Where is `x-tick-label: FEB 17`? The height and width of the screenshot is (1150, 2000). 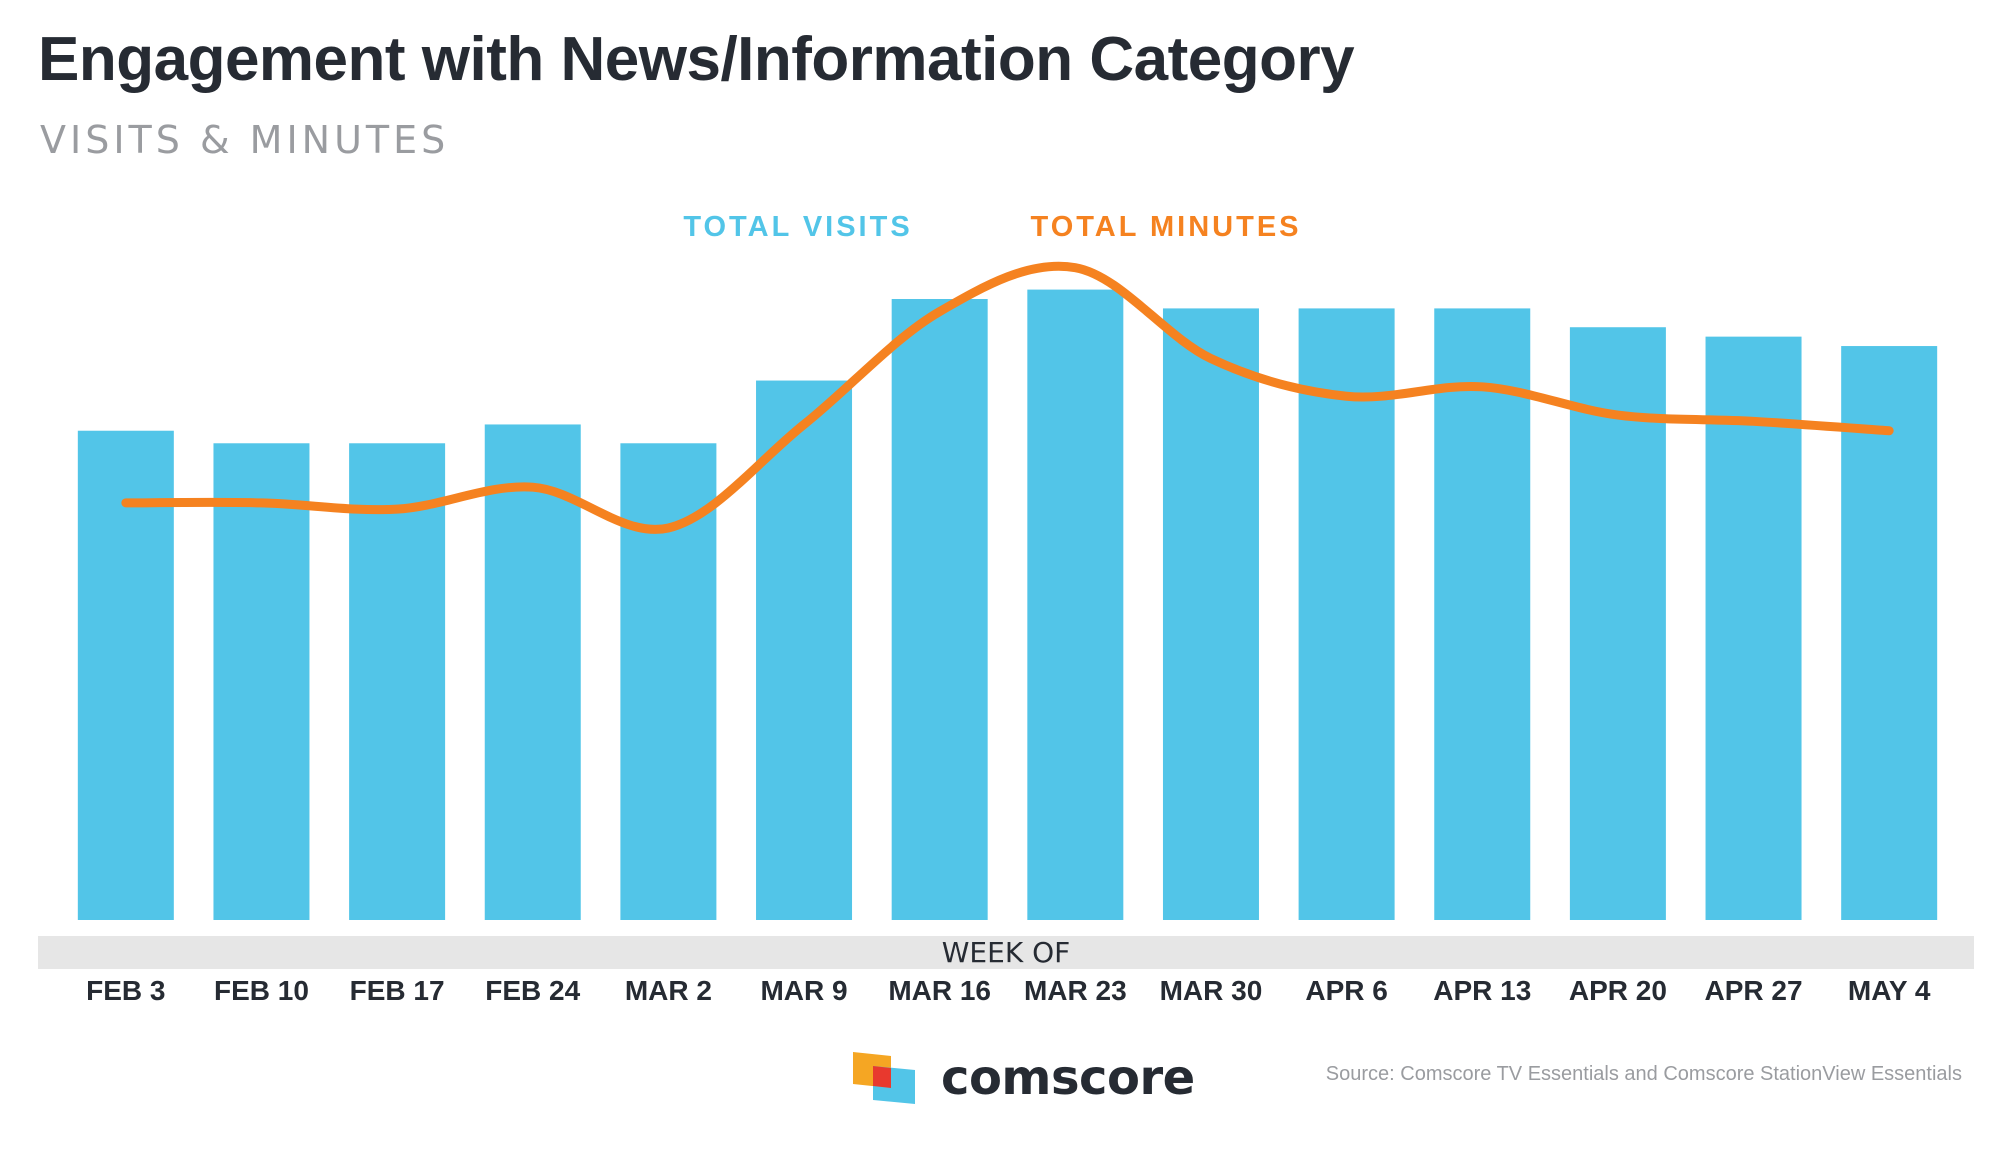
x-tick-label: FEB 17 is located at coordinates (397, 990).